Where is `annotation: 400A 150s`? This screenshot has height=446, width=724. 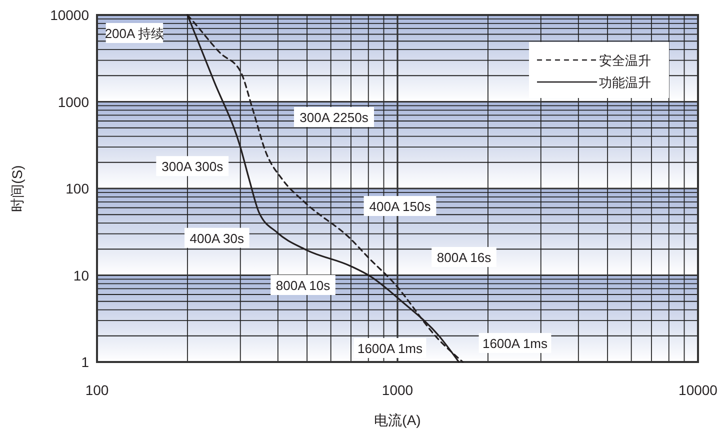
annotation: 400A 150s is located at coordinates (400, 206).